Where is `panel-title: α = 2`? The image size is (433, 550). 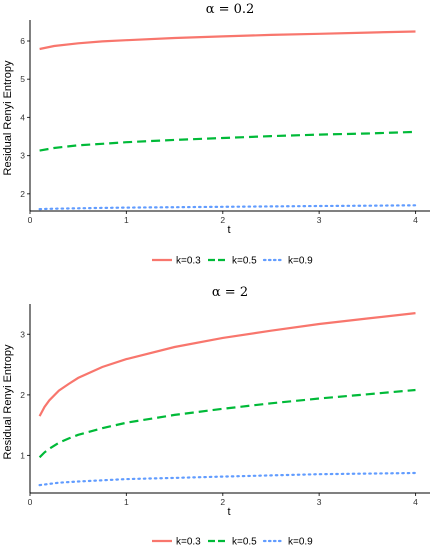
panel-title: α = 2 is located at coordinates (230, 292).